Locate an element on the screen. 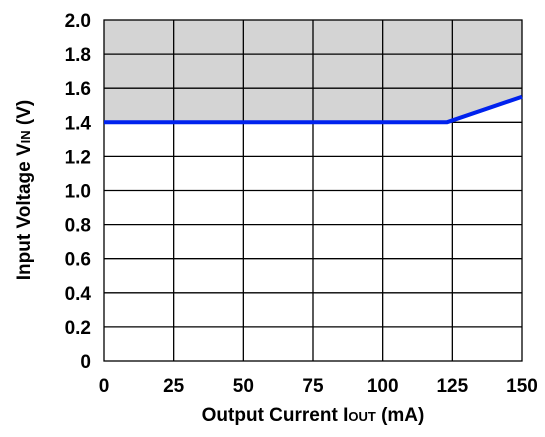 The height and width of the screenshot is (437, 545). y-tick-label: 1.0 is located at coordinates (78, 192).